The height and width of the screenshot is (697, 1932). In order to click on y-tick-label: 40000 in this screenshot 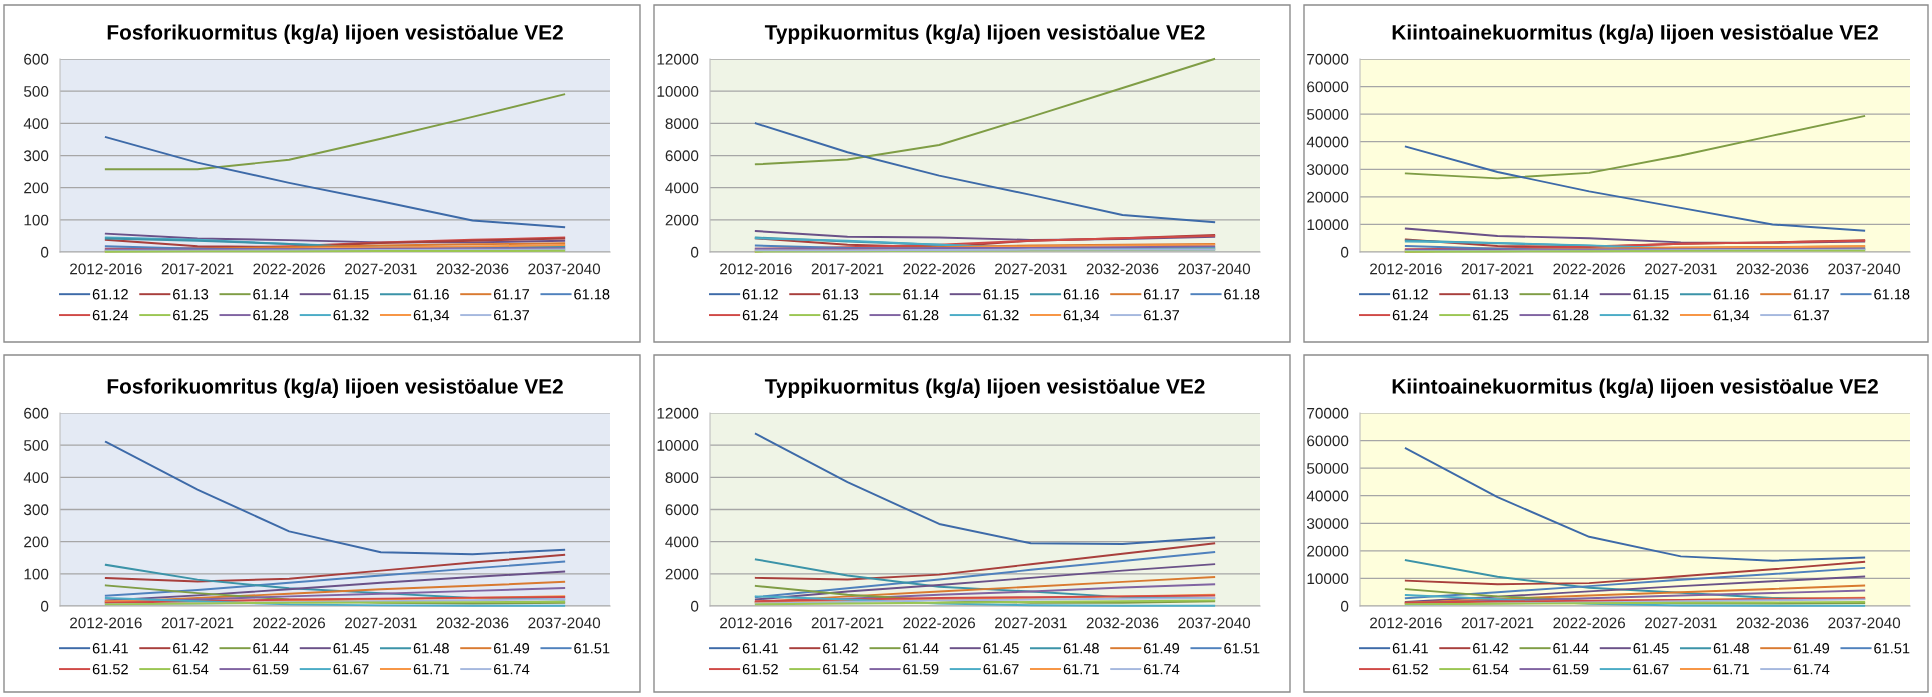, I will do `click(1327, 142)`.